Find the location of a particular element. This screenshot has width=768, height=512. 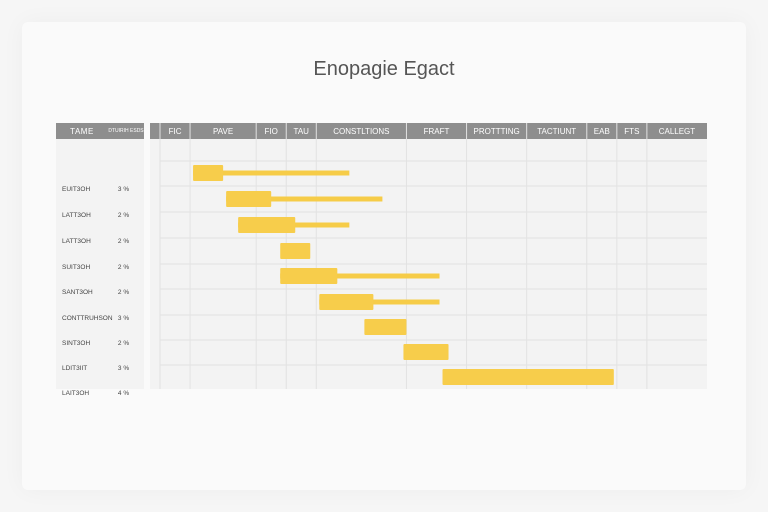

chart-title: Enopagie Egact is located at coordinates (384, 69).